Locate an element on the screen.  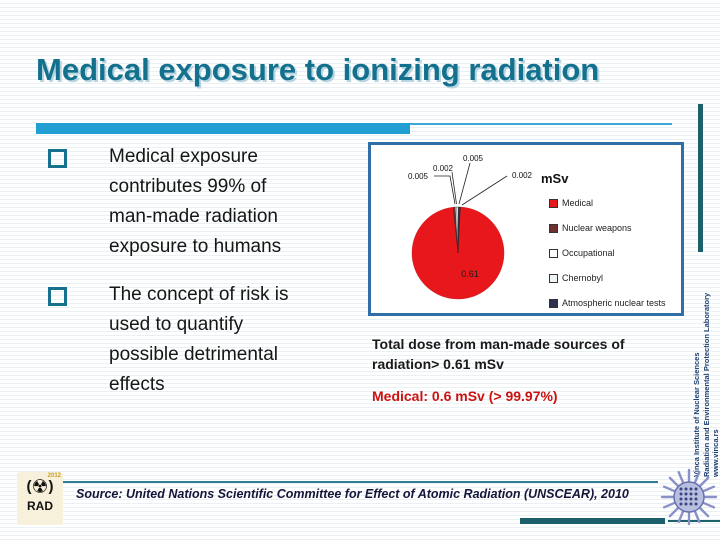
footer-accent-line is located at coordinates (694, 521).